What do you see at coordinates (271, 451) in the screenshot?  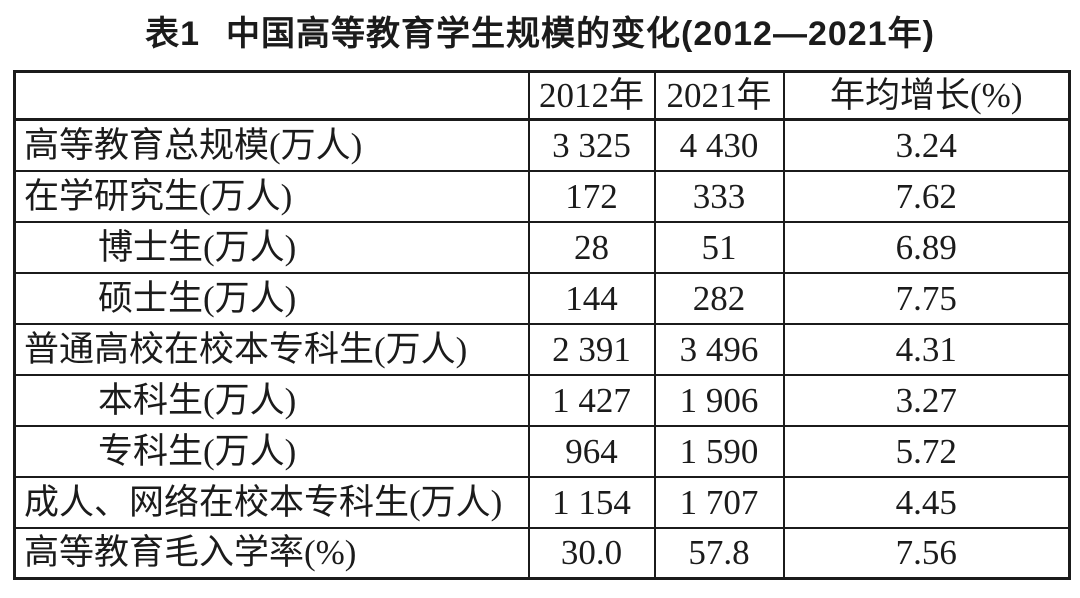 I see `row-label: 专科生(万人)` at bounding box center [271, 451].